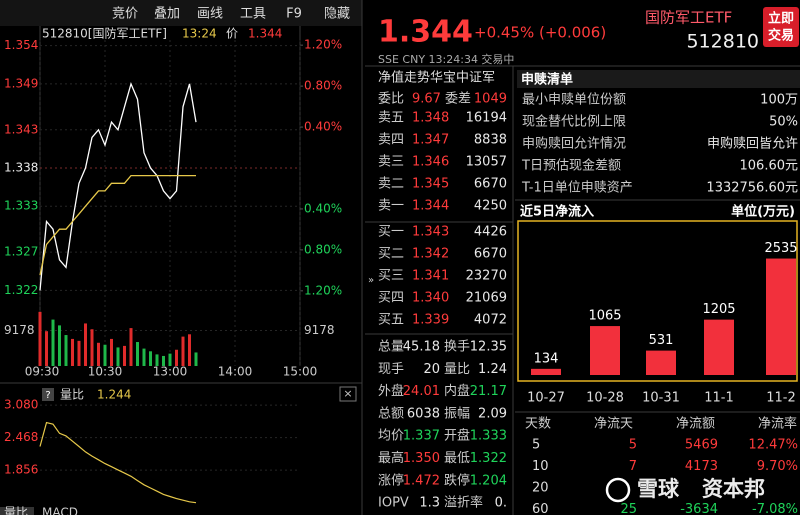 The width and height of the screenshot is (800, 515). I want to click on toolbar-item: 隐藏, so click(337, 14).